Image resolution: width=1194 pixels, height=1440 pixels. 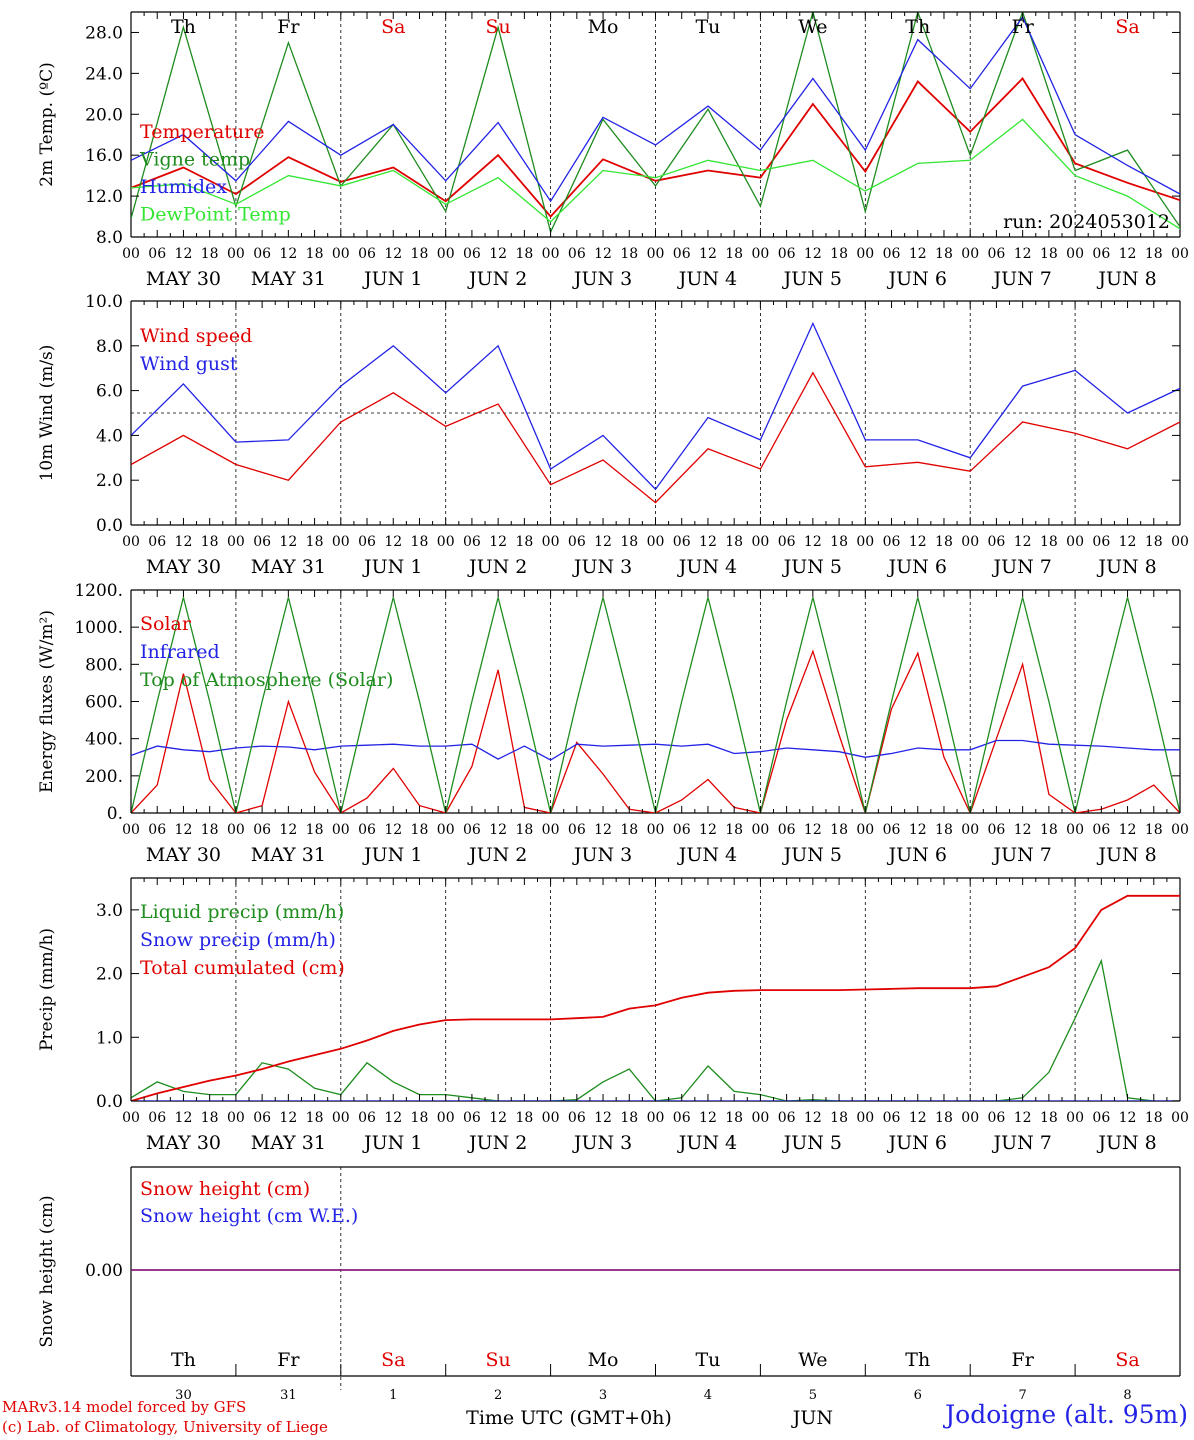 I want to click on day-number-label: 2, so click(x=498, y=1395).